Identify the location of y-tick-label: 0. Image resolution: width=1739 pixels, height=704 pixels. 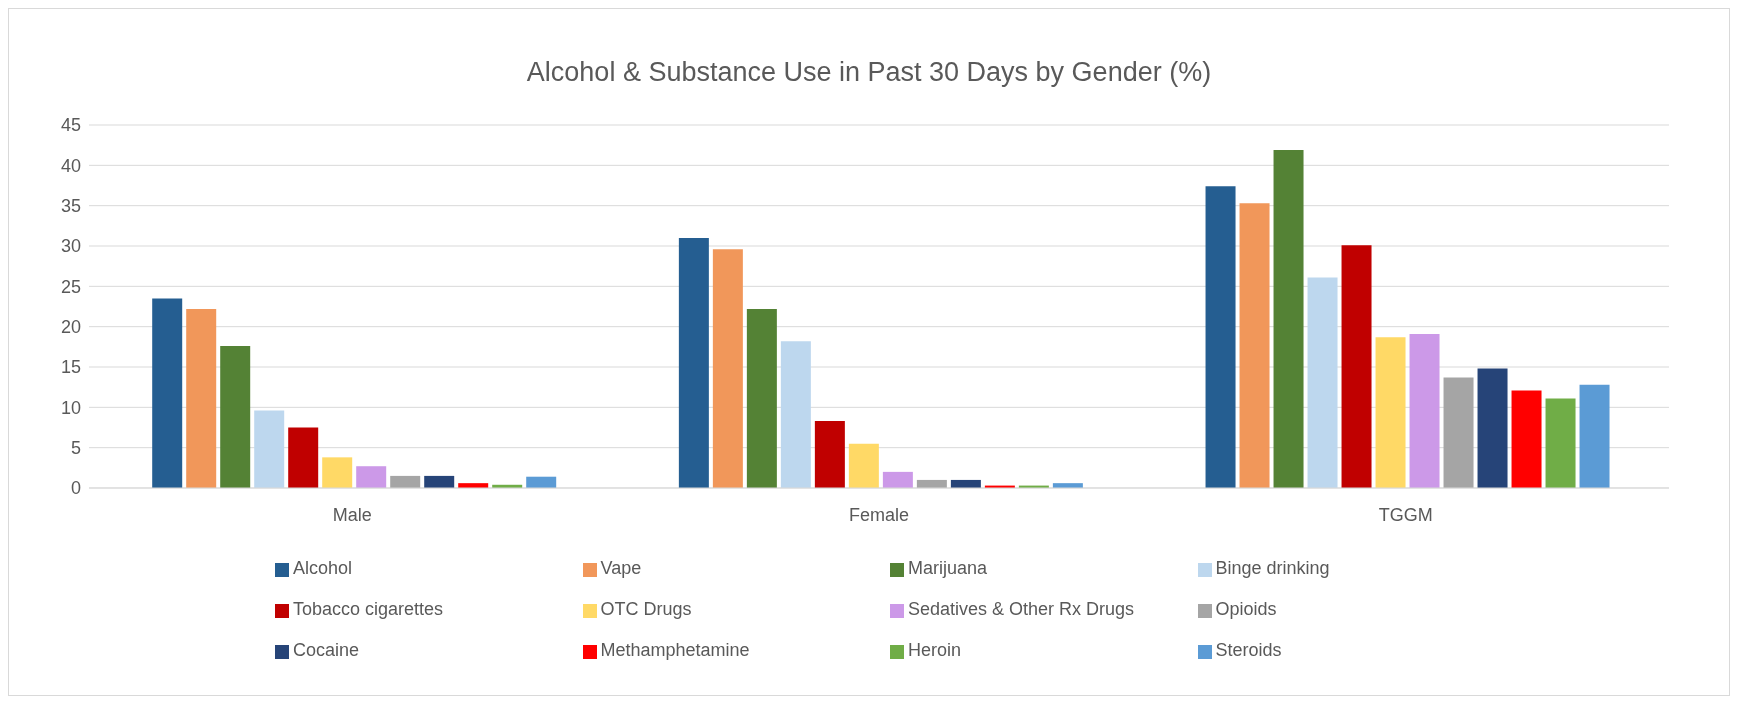
(75, 488).